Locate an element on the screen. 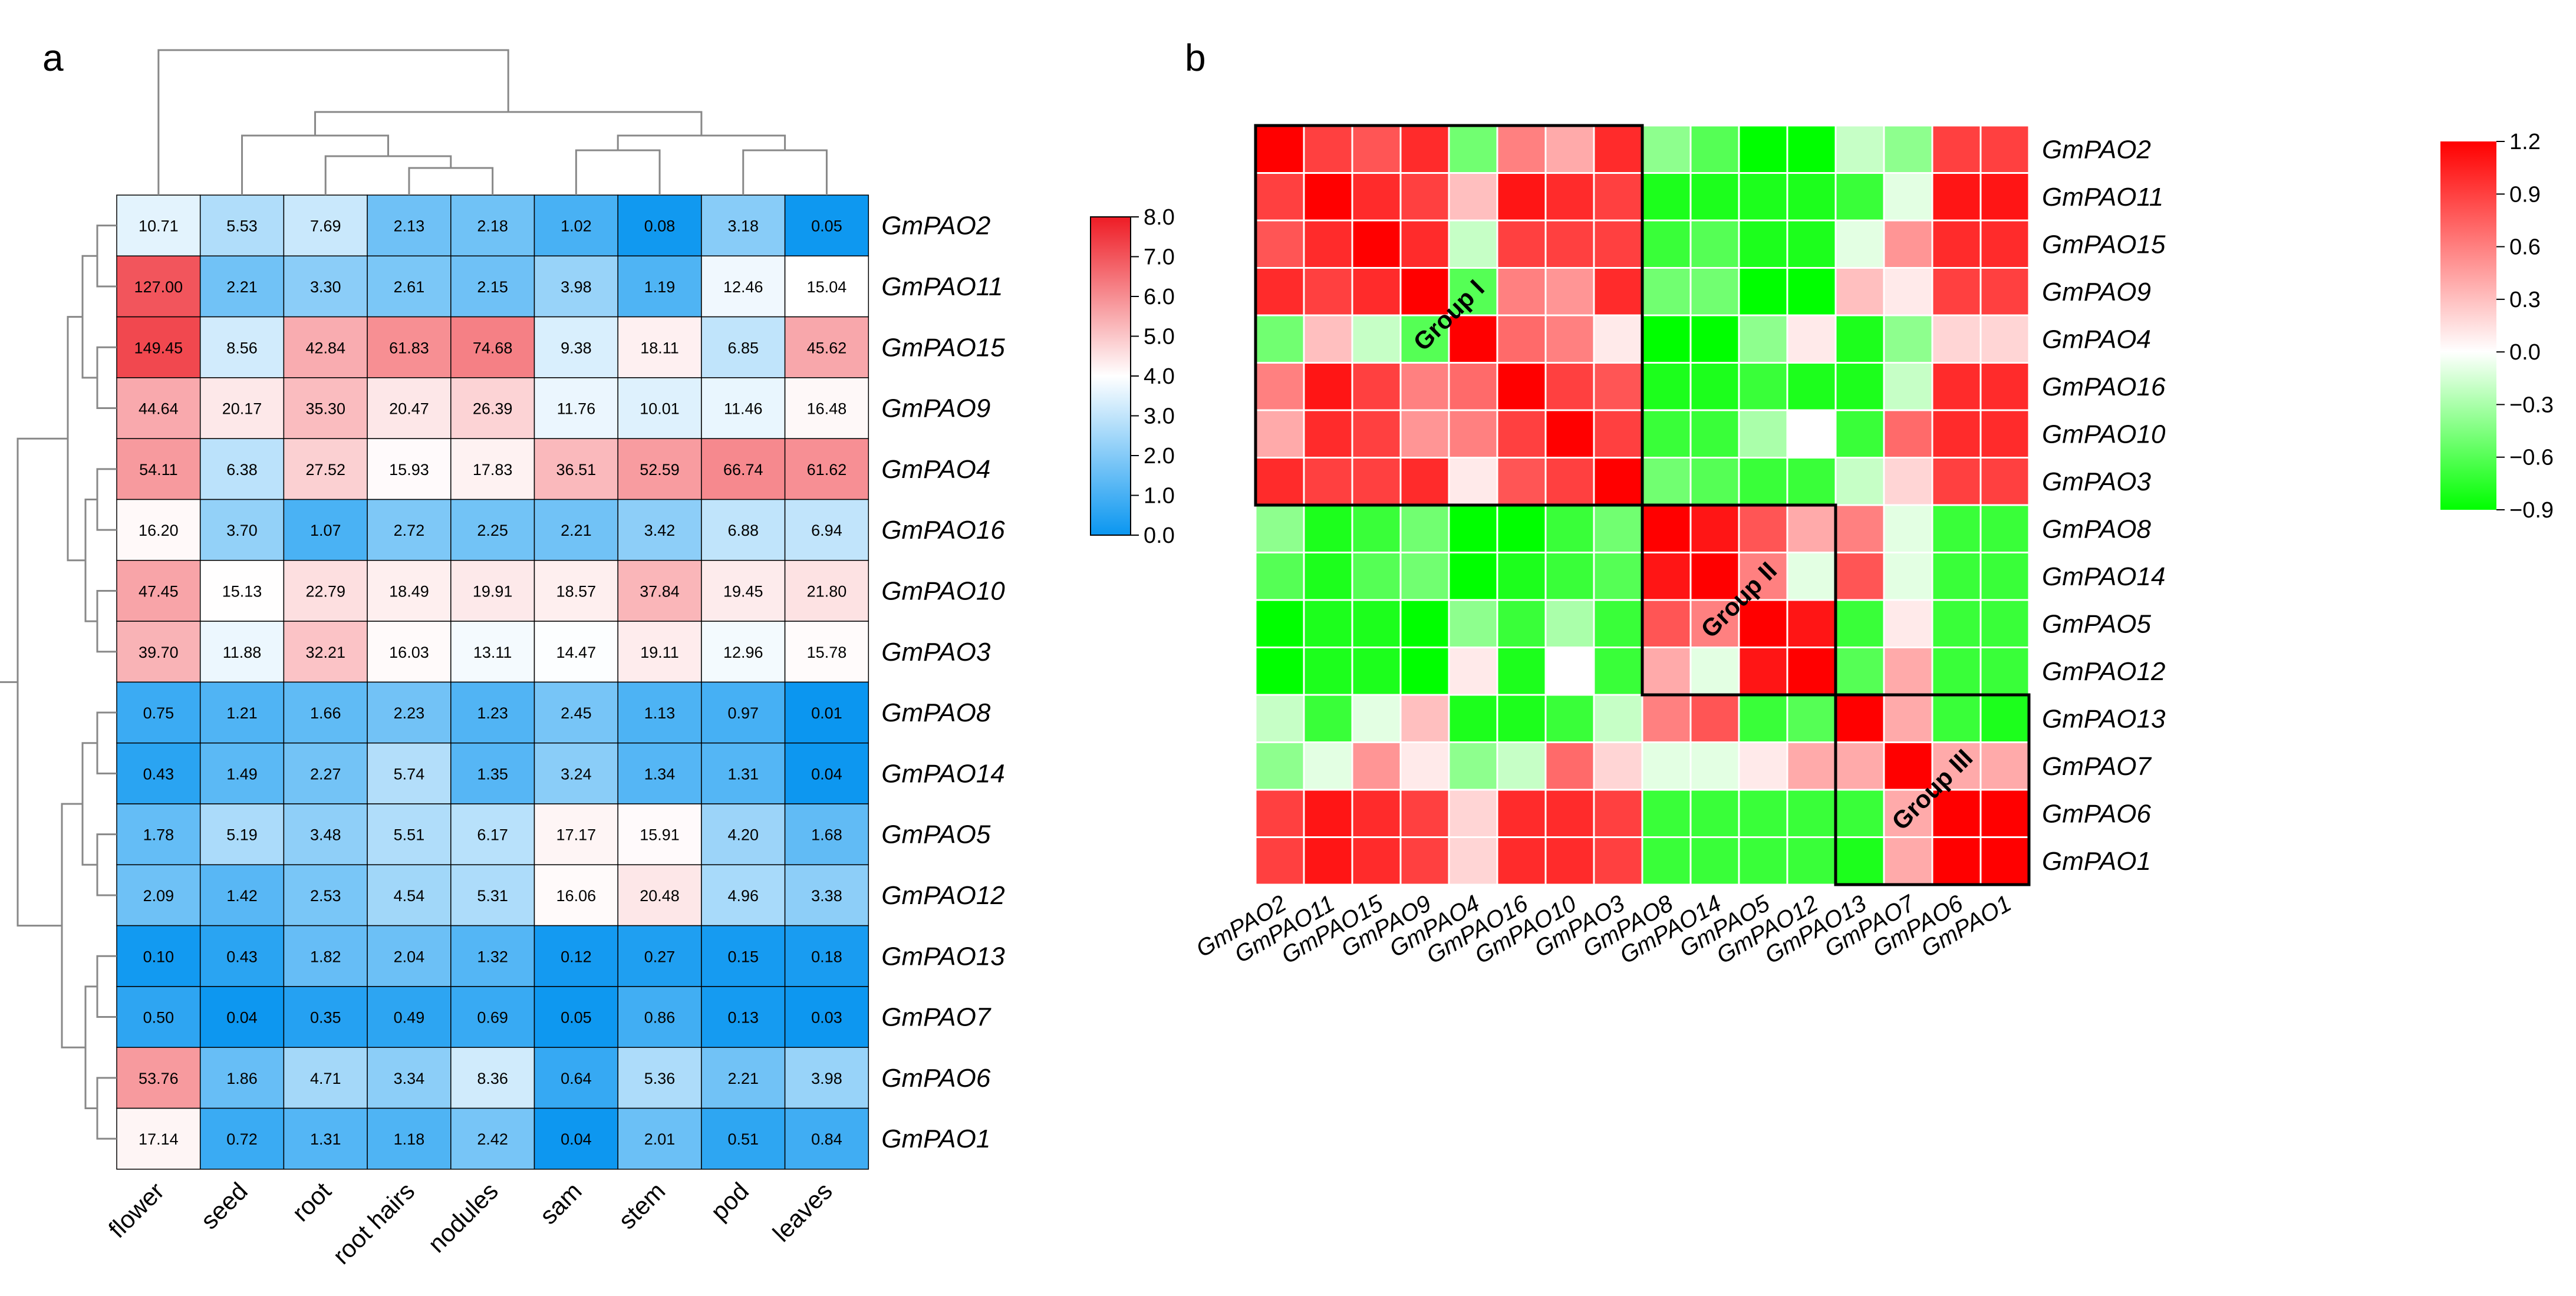 The height and width of the screenshot is (1296, 2576). expr-cell-value: 6.17 is located at coordinates (492, 835).